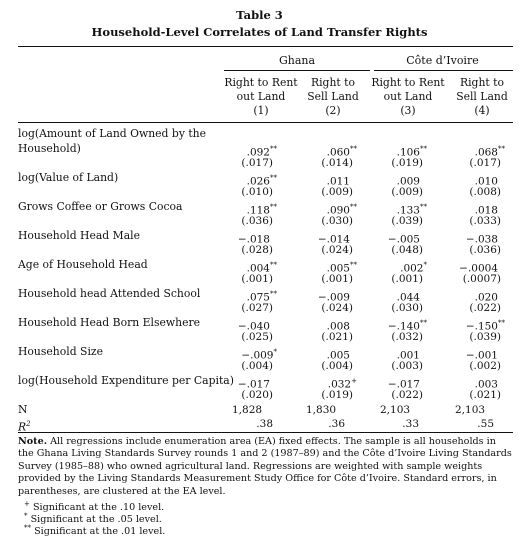 Image resolution: width=519 pixels, height=538 pixels. What do you see at coordinates (486, 297) in the screenshot?
I see `coef-cell: .020**` at bounding box center [486, 297].